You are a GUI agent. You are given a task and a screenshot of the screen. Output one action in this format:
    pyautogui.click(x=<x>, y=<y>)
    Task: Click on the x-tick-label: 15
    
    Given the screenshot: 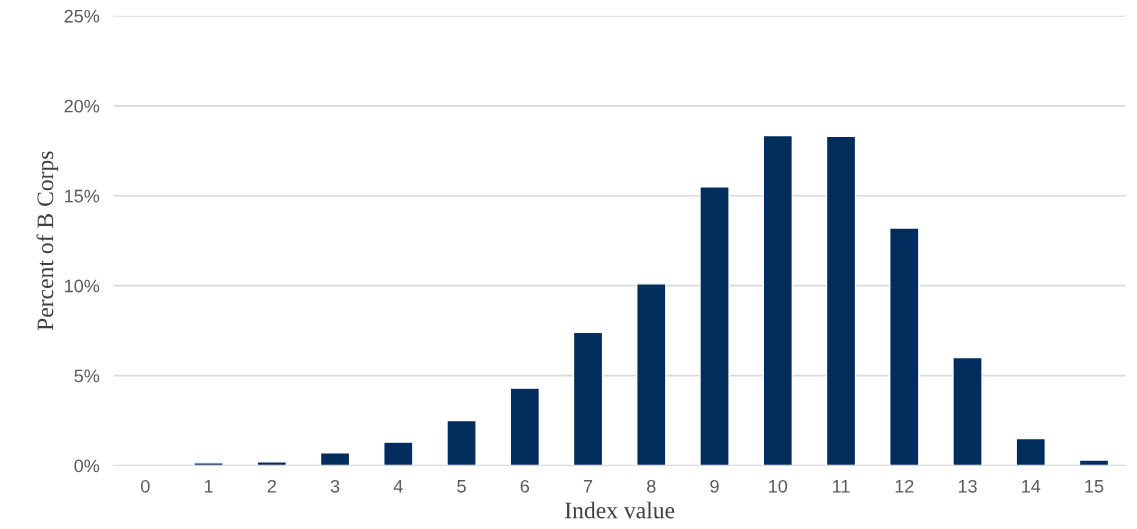 What is the action you would take?
    pyautogui.click(x=1094, y=486)
    